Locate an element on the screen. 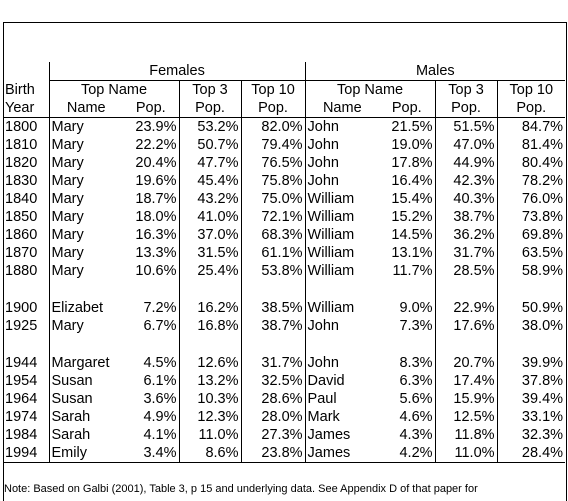 The width and height of the screenshot is (568, 501). cell-f-pop: 13.3% is located at coordinates (156, 253).